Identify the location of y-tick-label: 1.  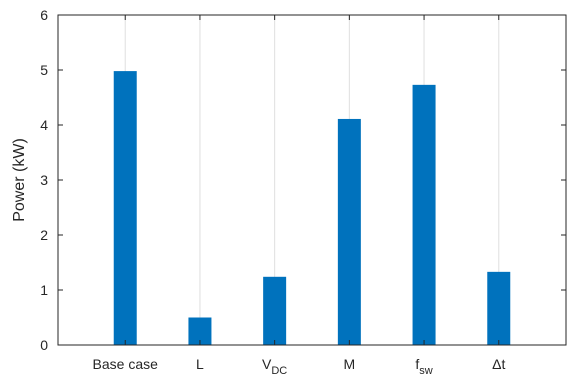
(44, 290).